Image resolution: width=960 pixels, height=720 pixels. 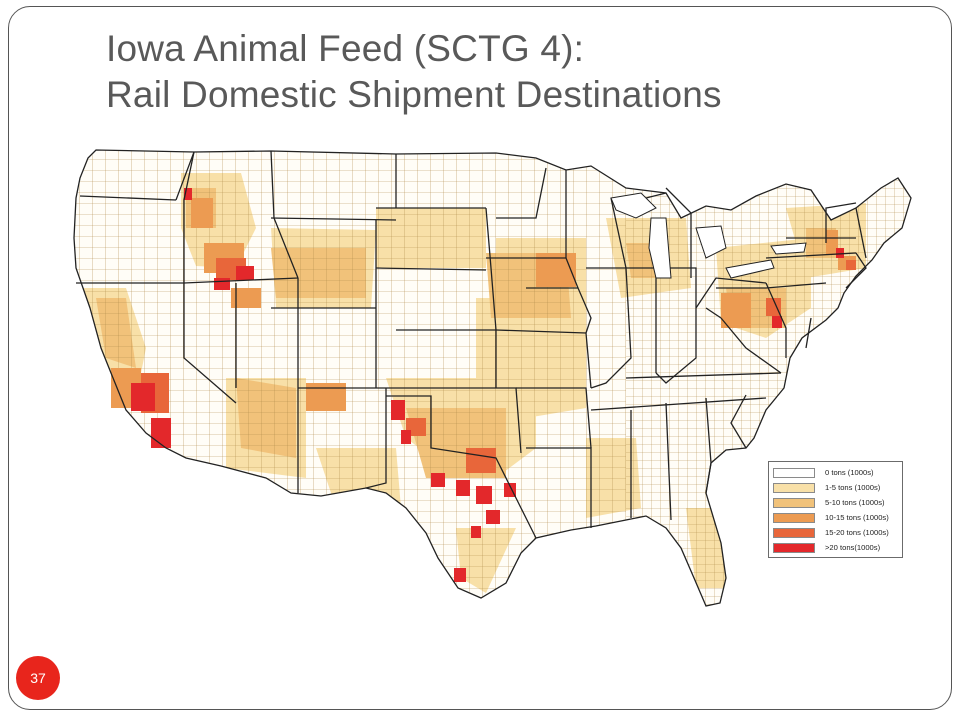 I want to click on legend-item: 10-15 tons (1000s), so click(x=835, y=517).